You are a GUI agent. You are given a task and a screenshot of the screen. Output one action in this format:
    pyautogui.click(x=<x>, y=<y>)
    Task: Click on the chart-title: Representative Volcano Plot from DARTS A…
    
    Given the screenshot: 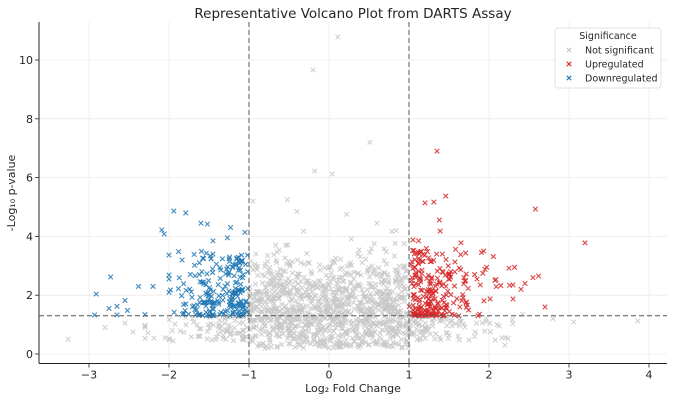 What is the action you would take?
    pyautogui.click(x=352, y=14)
    